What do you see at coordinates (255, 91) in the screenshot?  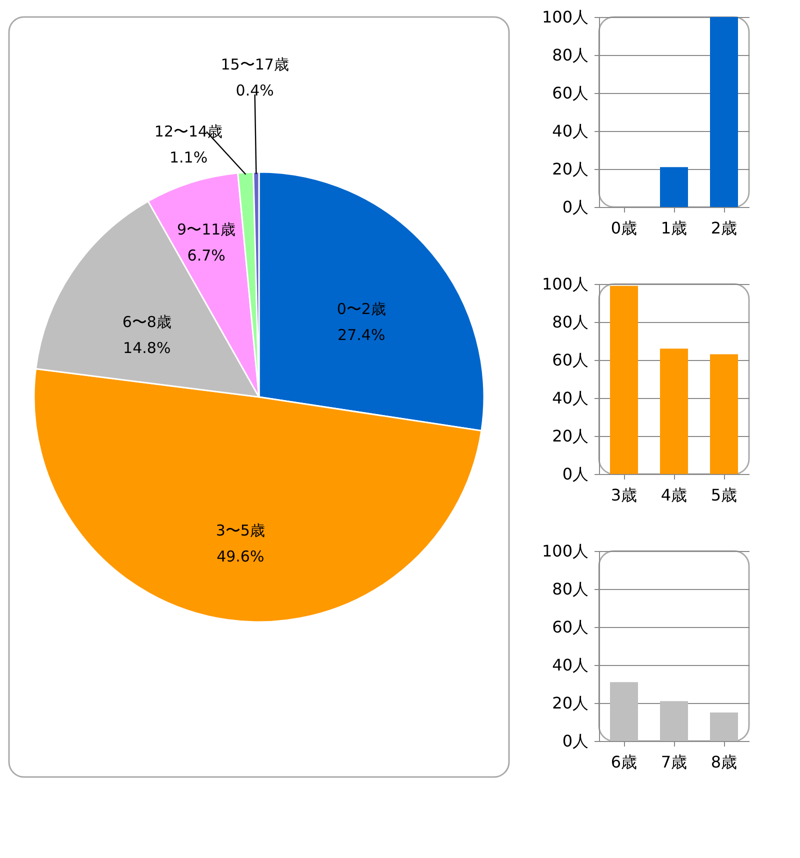 I see `data-label: 0.4%` at bounding box center [255, 91].